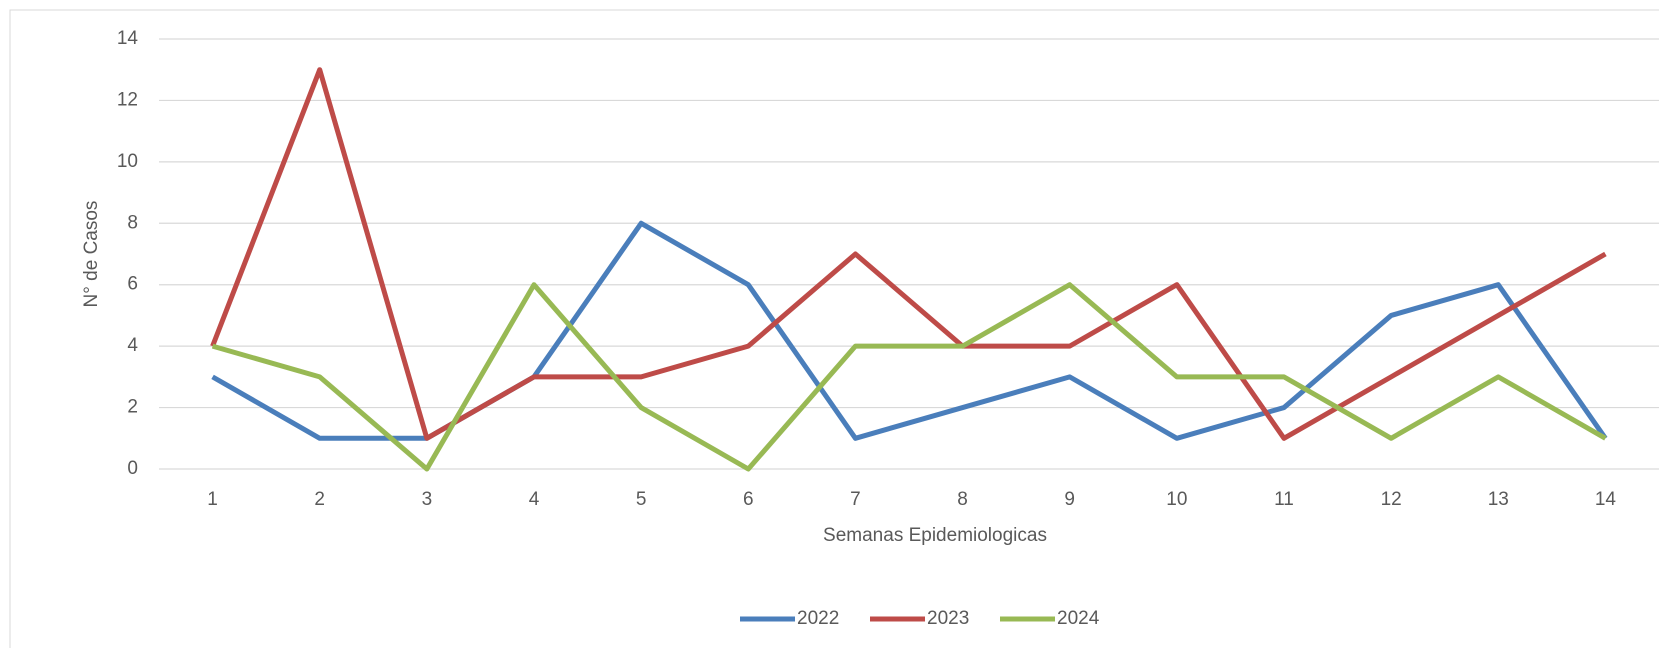 The height and width of the screenshot is (648, 1659). What do you see at coordinates (91, 254) in the screenshot?
I see `y-axis-title: N° de Casos` at bounding box center [91, 254].